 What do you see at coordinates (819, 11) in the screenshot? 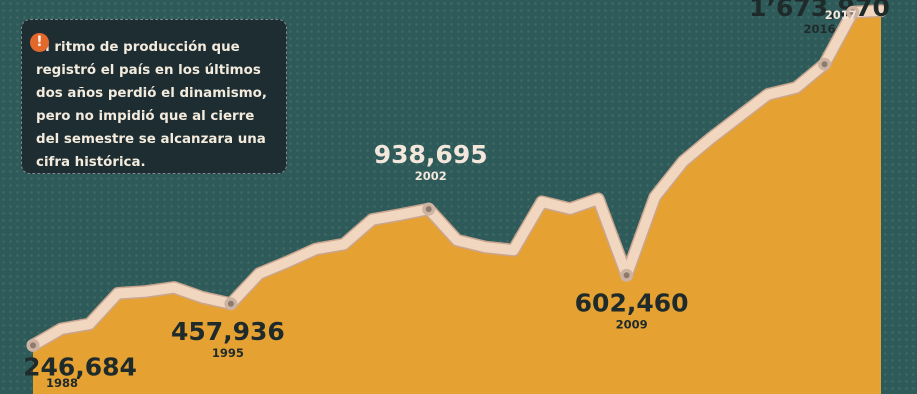
I see `value-label-2016: 1’673,970` at bounding box center [819, 11].